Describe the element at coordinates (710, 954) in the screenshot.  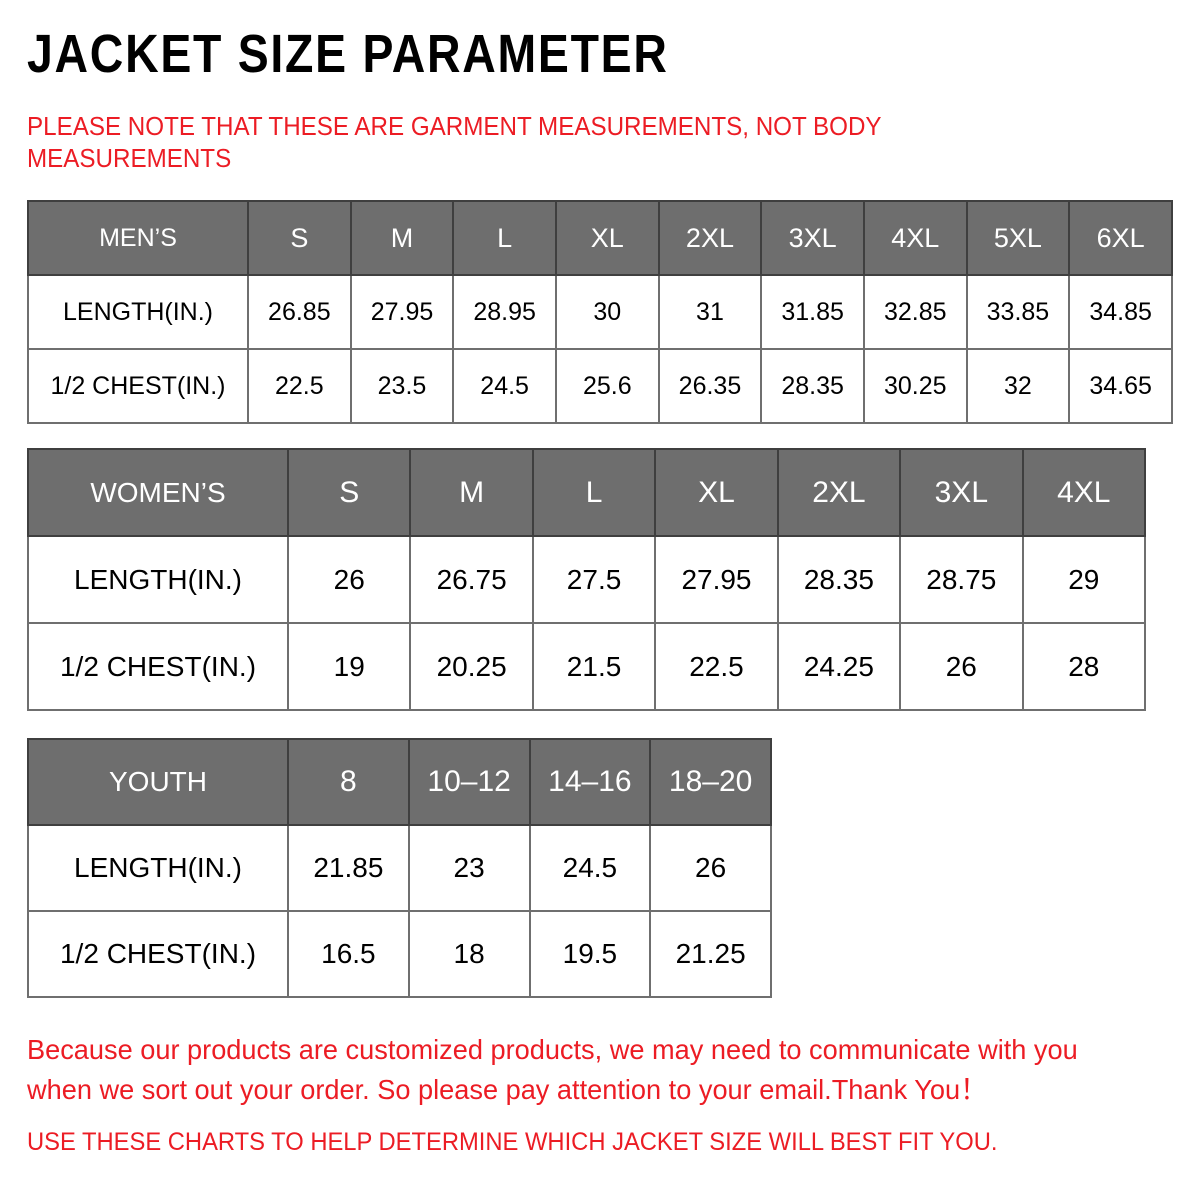
I see `cell-youth-1-3: 21.25` at that location.